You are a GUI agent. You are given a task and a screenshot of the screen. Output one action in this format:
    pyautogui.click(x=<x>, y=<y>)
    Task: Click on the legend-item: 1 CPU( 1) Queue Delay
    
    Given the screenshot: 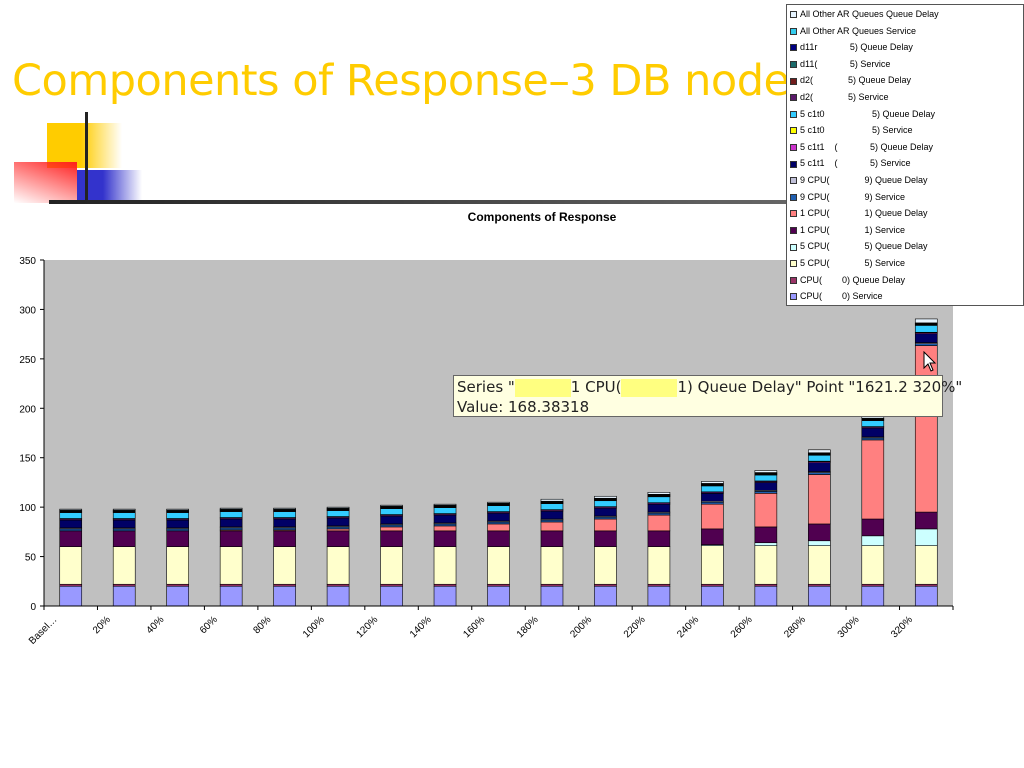 What is the action you would take?
    pyautogui.click(x=859, y=213)
    